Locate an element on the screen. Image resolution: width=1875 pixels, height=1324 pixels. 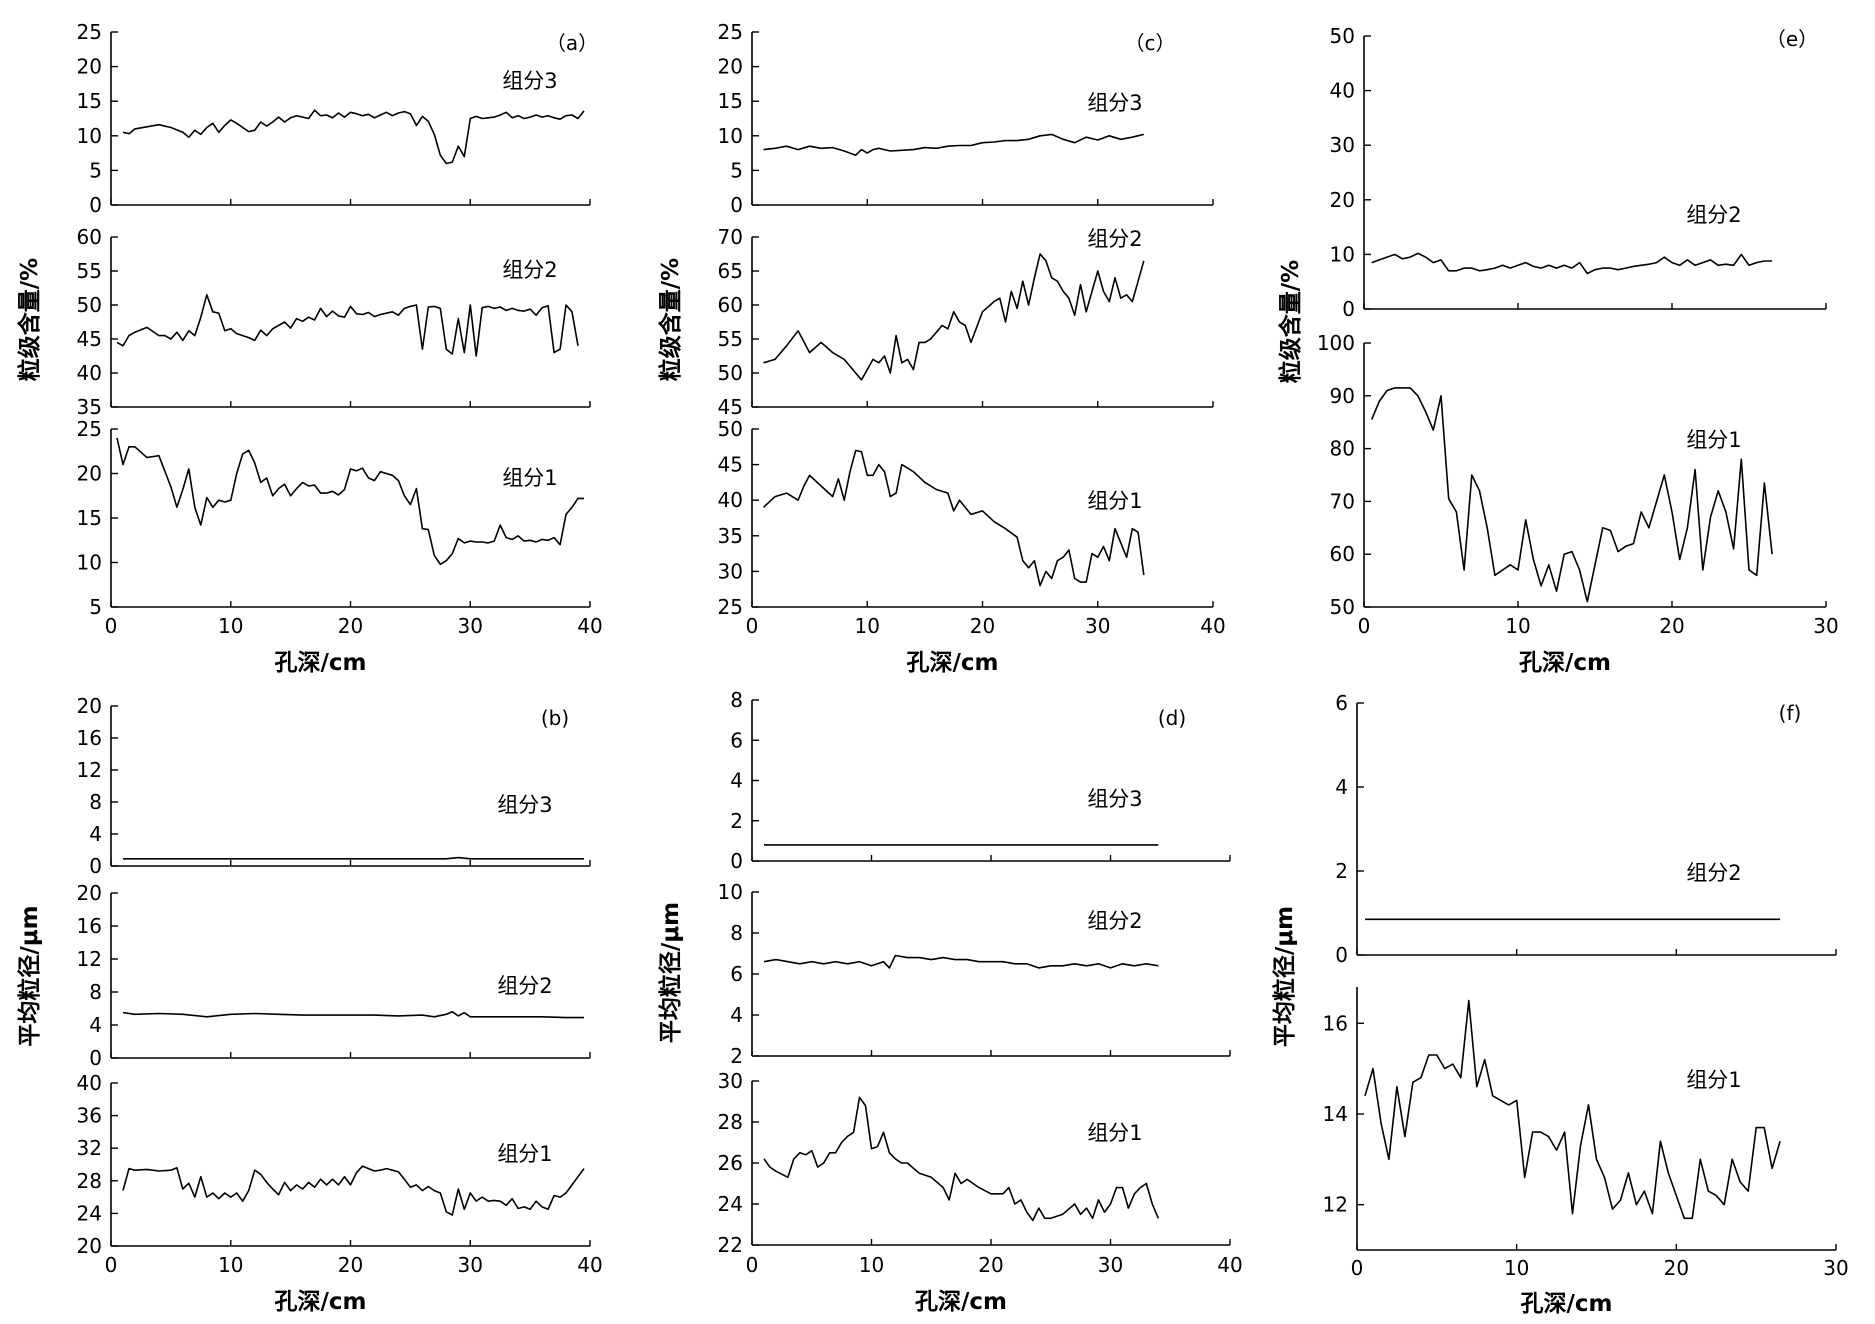
subplot-3: 25 30 35 40 45 50 组分1 is located at coordinates (966, 518).